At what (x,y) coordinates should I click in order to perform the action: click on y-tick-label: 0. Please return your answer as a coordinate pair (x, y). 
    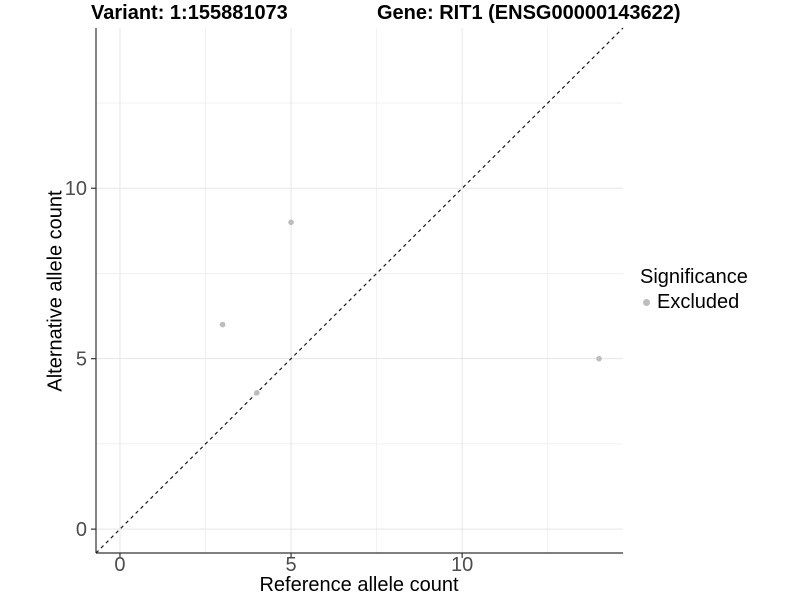
    Looking at the image, I should click on (81, 530).